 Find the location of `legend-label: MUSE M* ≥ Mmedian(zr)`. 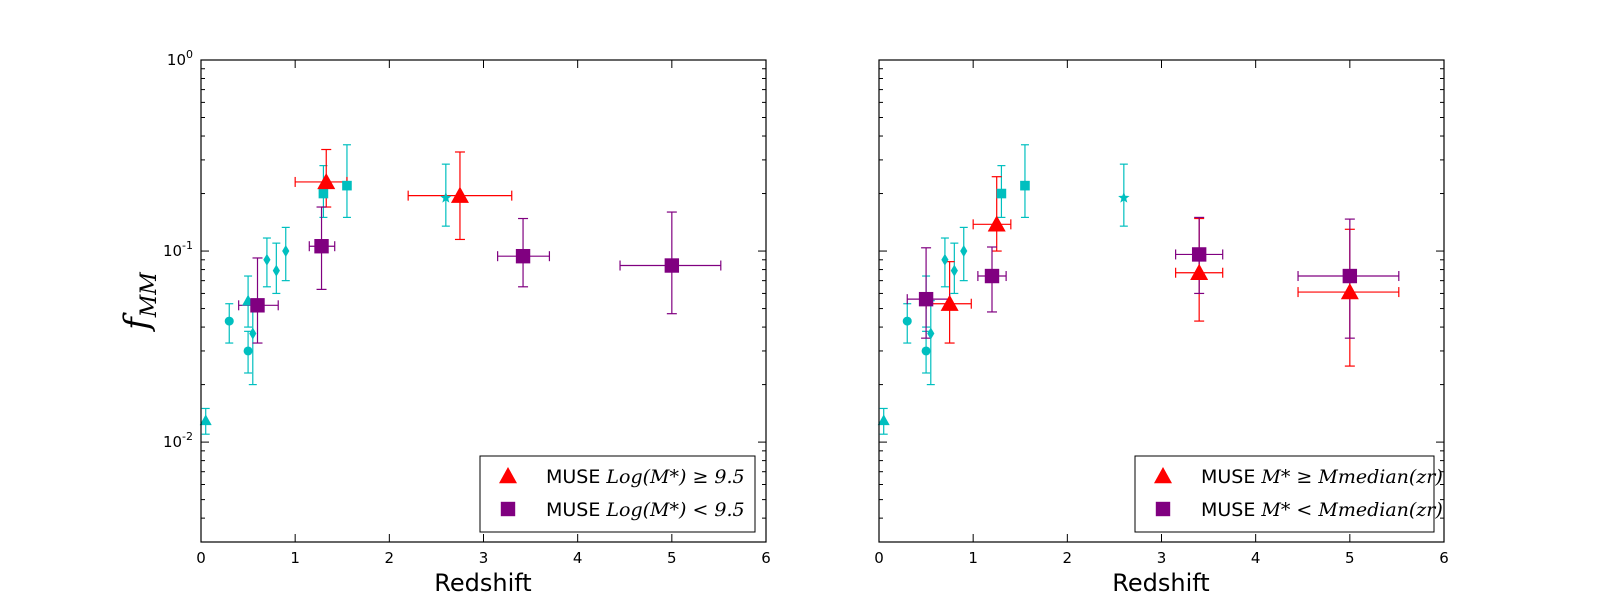

legend-label: MUSE M* ≥ Mmedian(zr) is located at coordinates (1322, 477).